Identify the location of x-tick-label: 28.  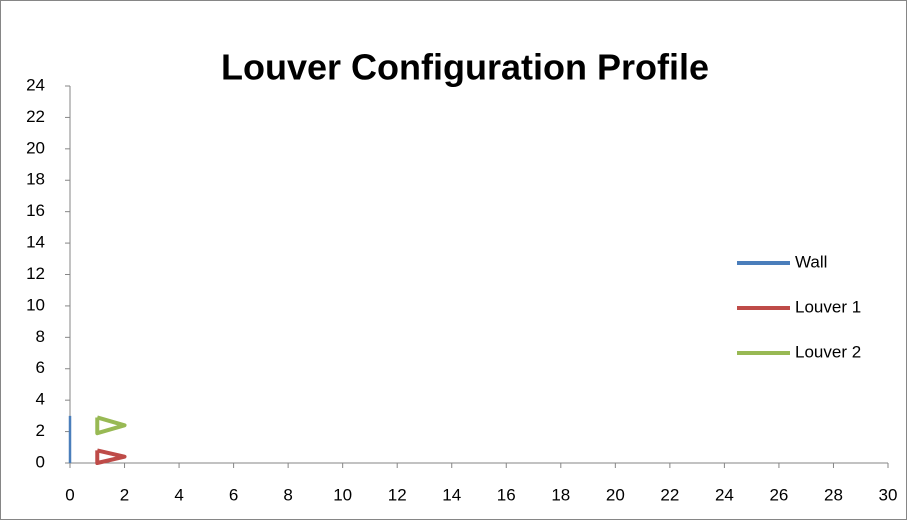
(833, 494).